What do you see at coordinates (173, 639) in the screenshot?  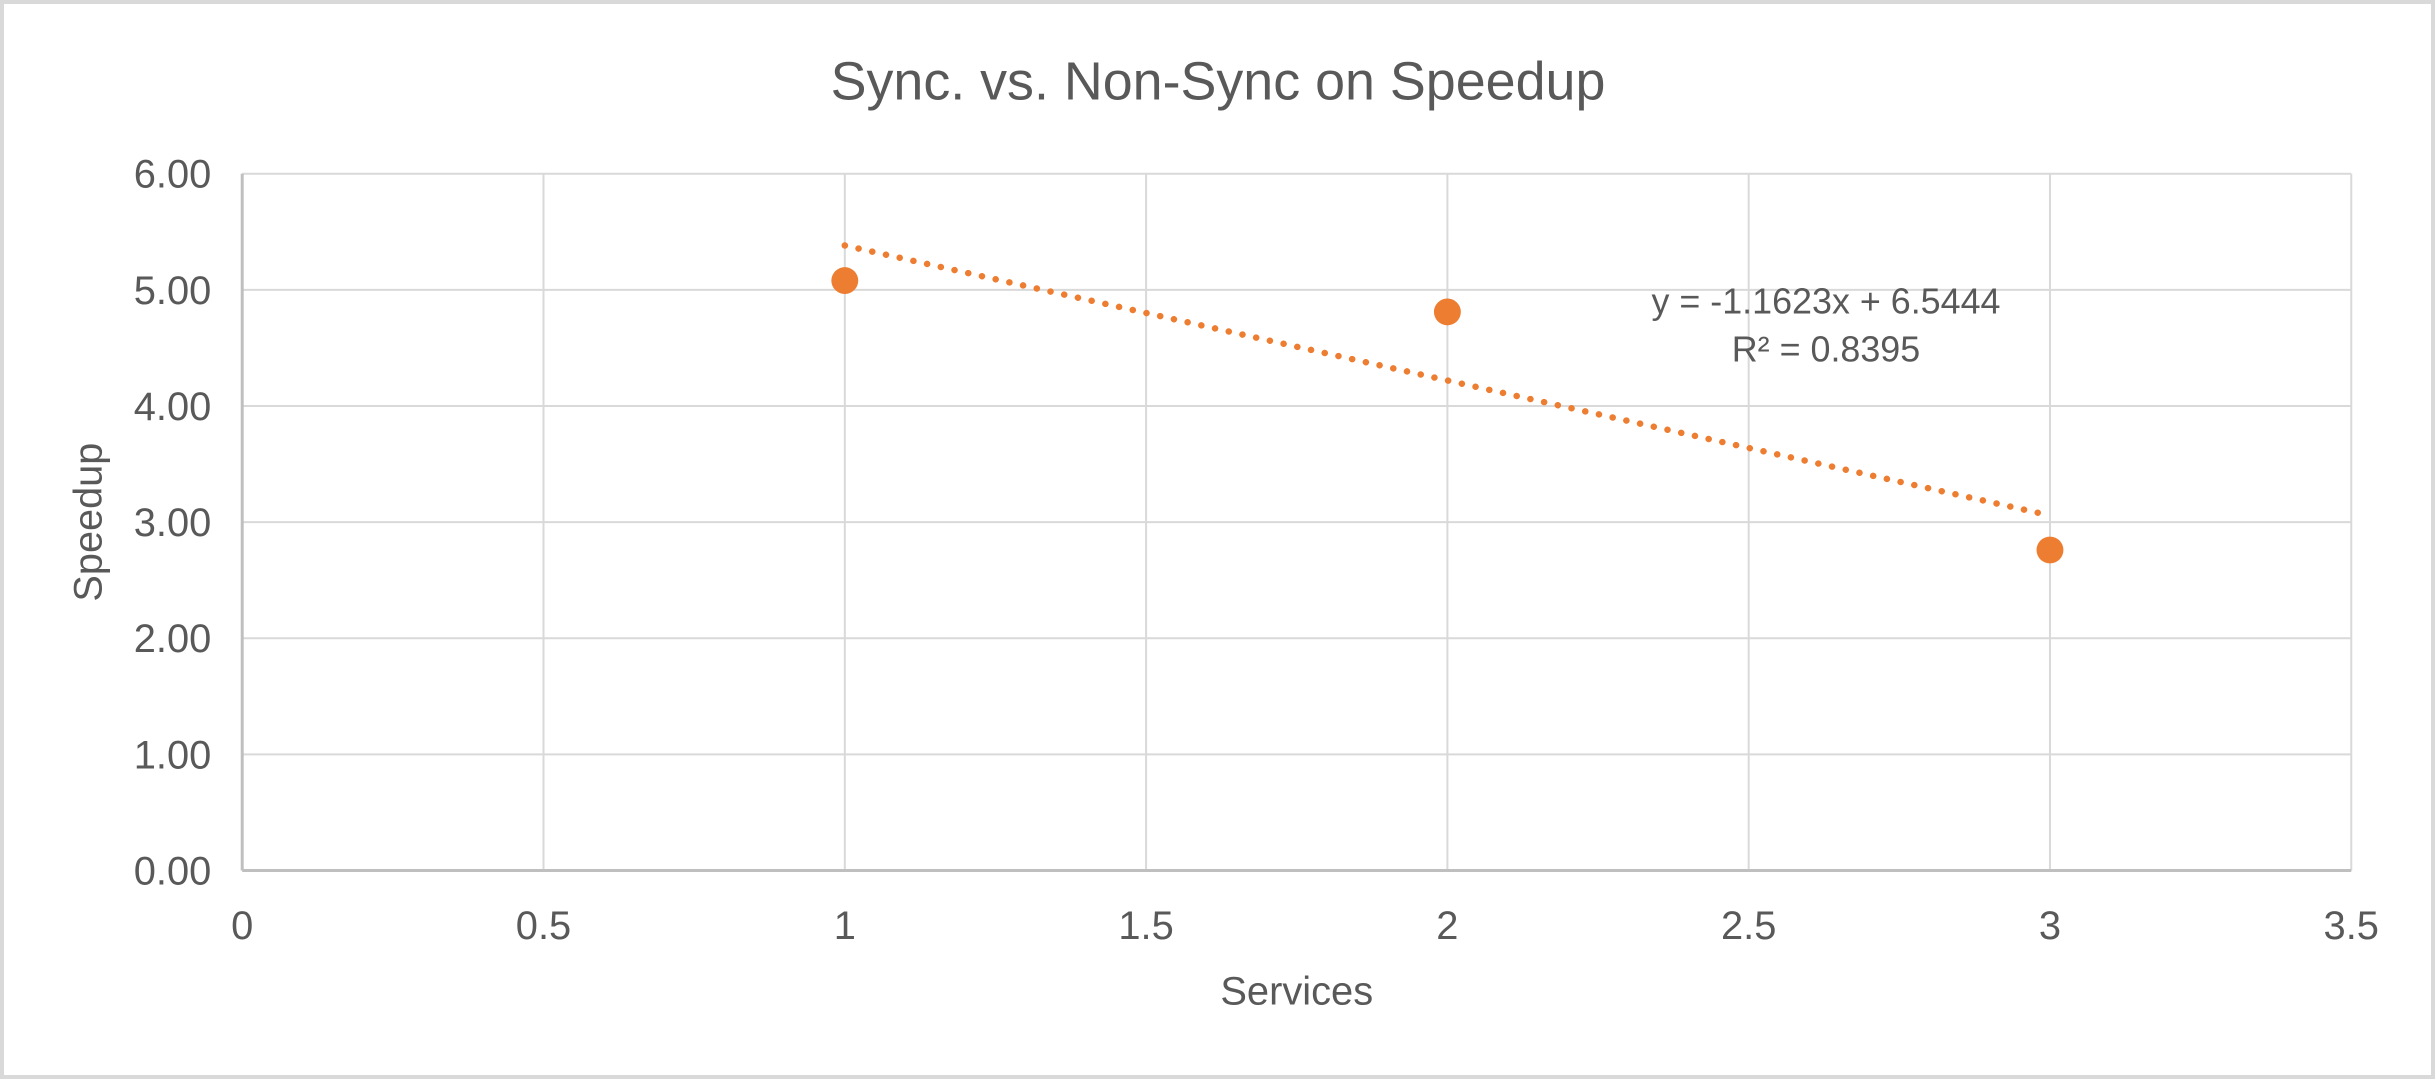 I see `y-tick-label: 2.00` at bounding box center [173, 639].